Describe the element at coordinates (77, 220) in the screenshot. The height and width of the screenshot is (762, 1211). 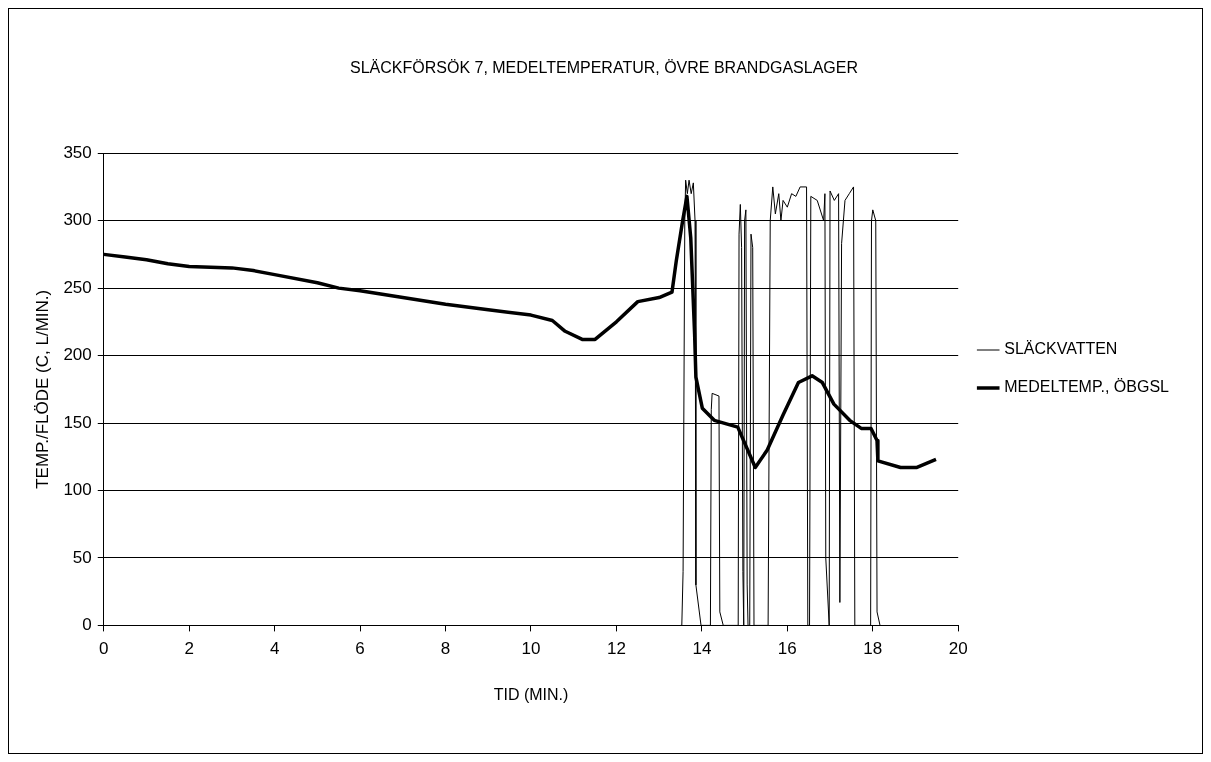
I see `y-tick-label: 300` at that location.